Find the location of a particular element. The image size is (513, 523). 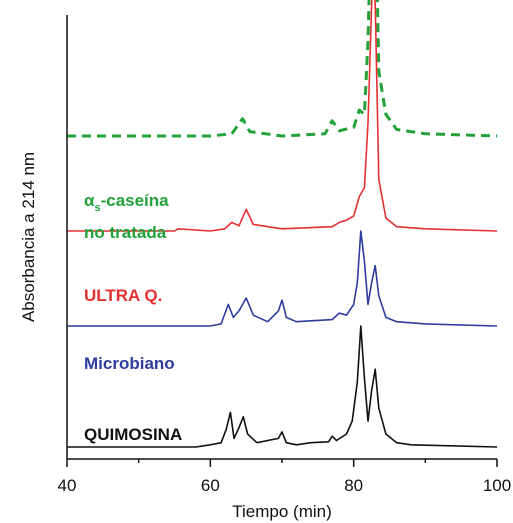

x-tick-label: 80 is located at coordinates (353, 485).